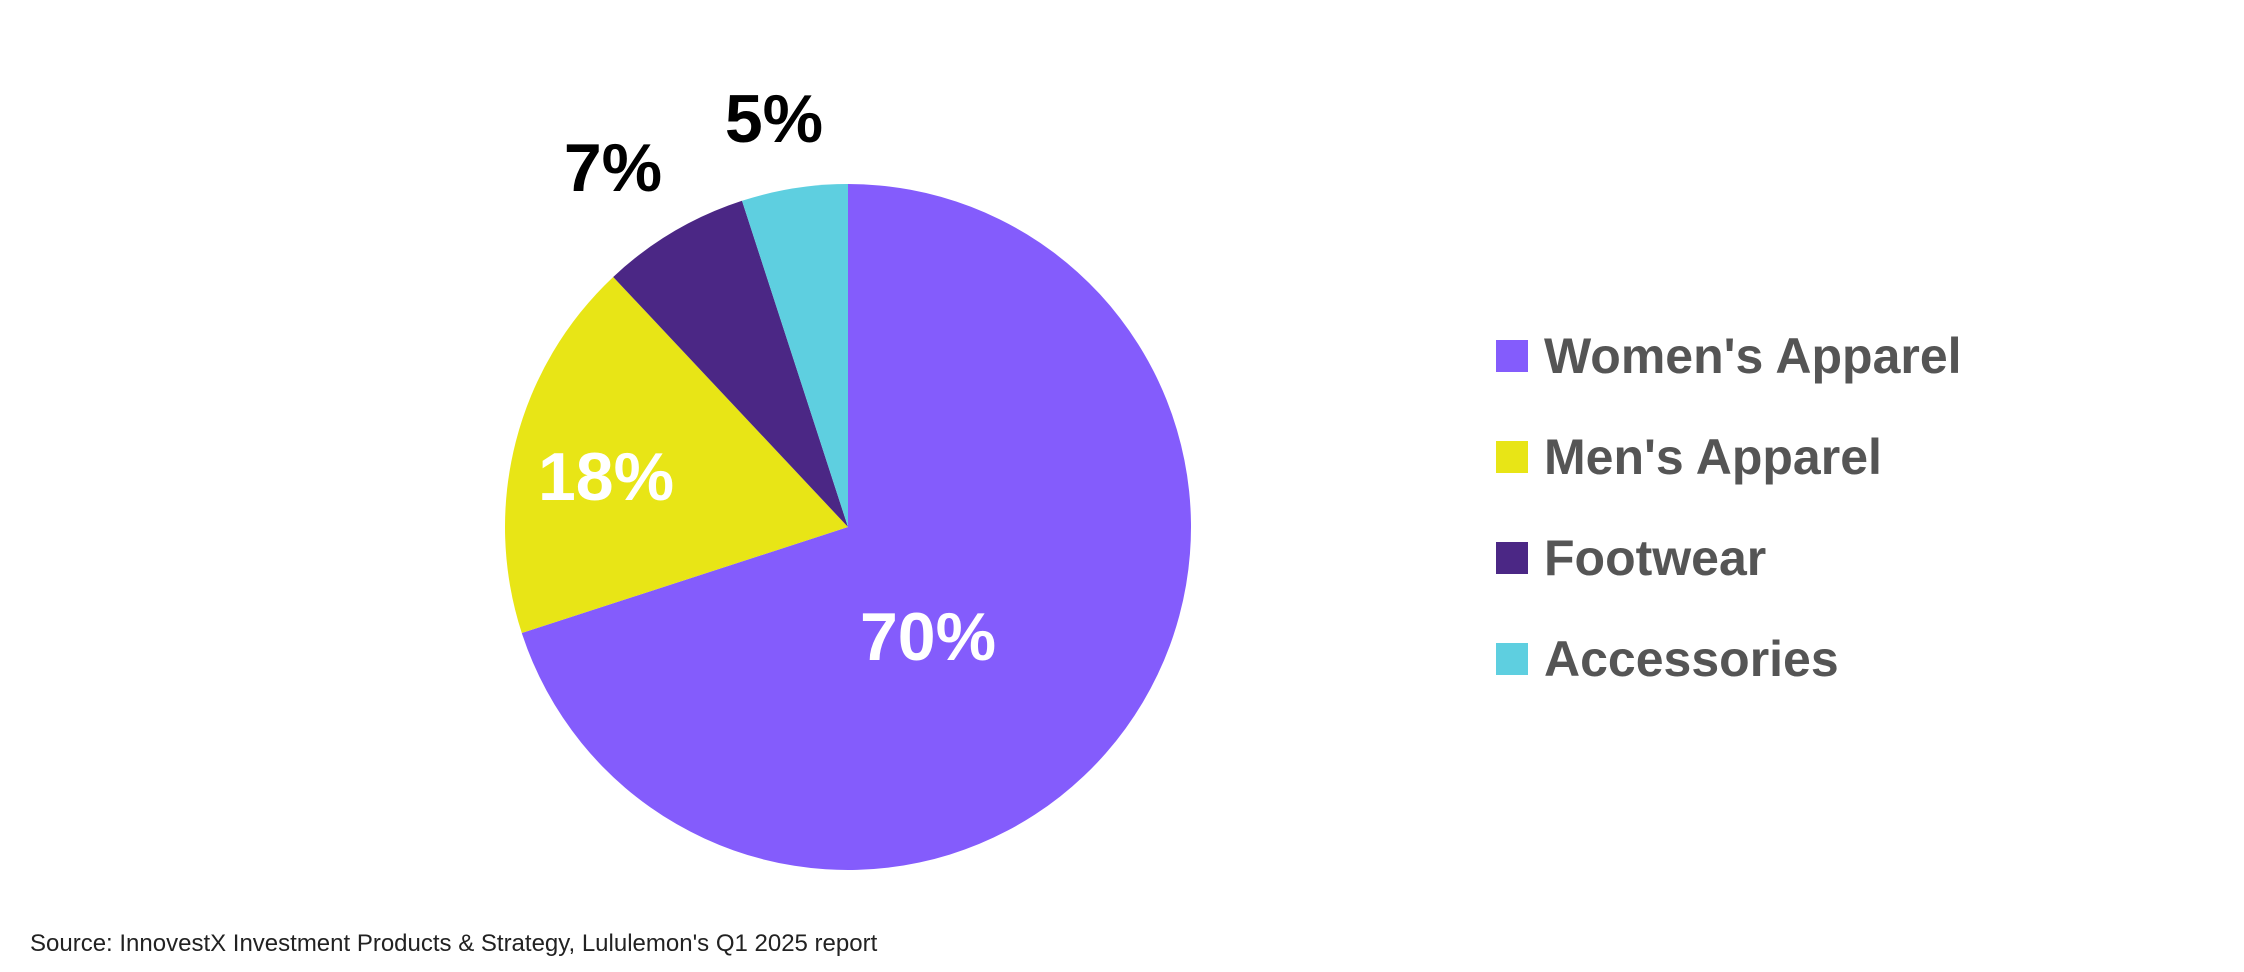  I want to click on data-label: 5%, so click(774, 119).